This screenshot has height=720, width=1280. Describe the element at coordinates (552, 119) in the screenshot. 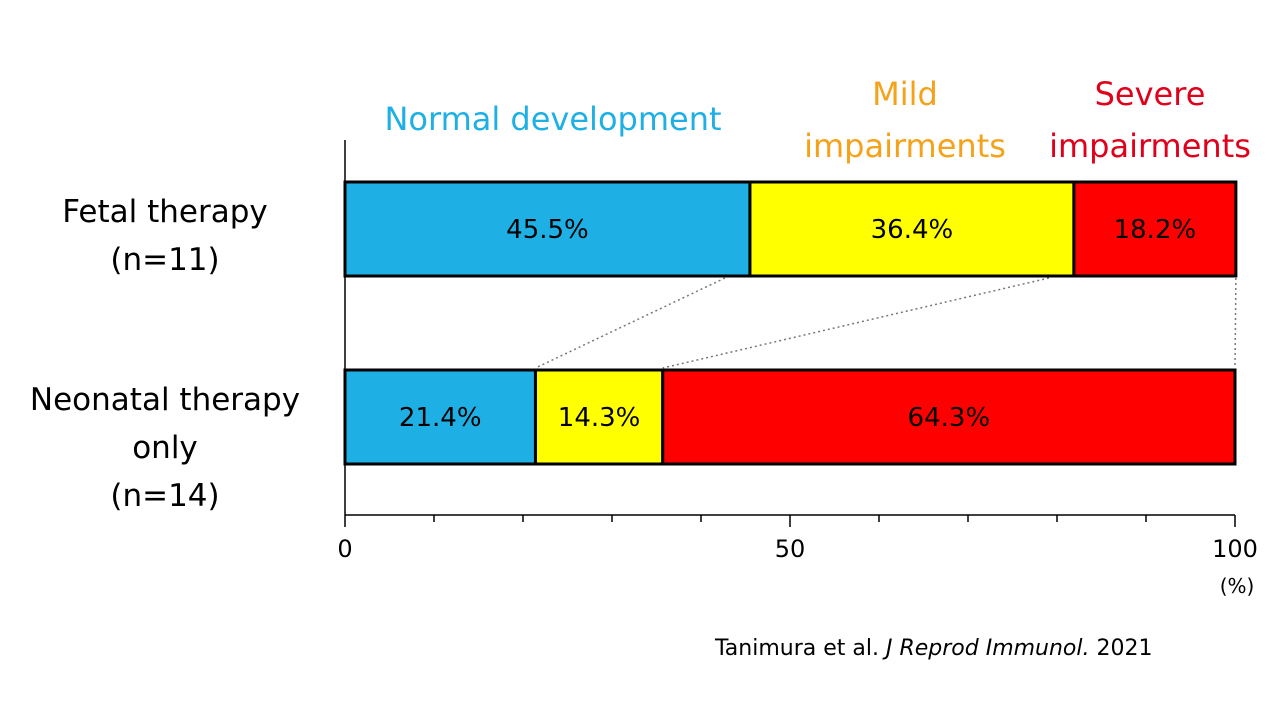

I see `legend-label-0-line-0: Normal development` at that location.